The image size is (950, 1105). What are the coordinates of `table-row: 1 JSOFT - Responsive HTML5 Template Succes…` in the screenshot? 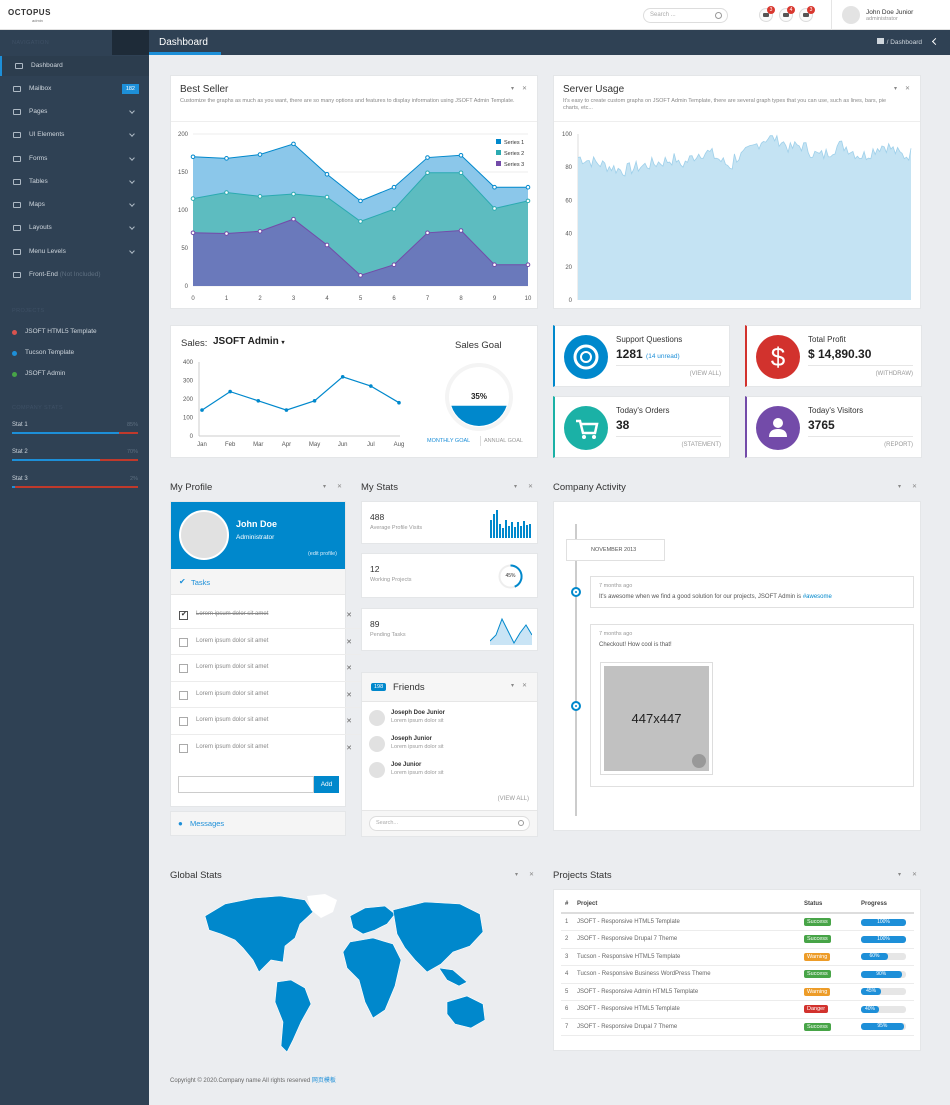 It's located at (737, 922).